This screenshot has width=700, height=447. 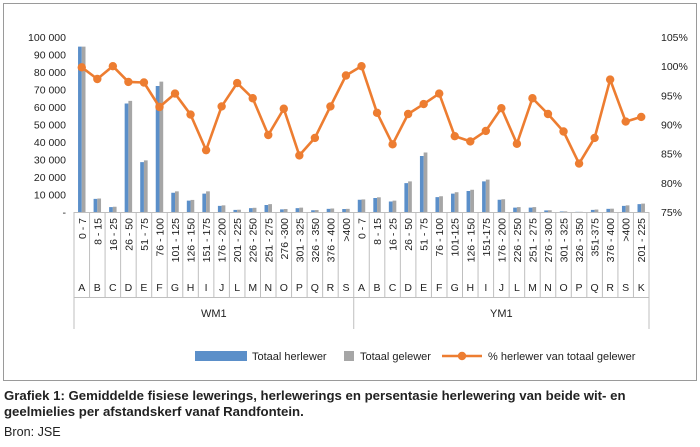 I want to click on left-axis-tick-label: 20 000, so click(x=50, y=178).